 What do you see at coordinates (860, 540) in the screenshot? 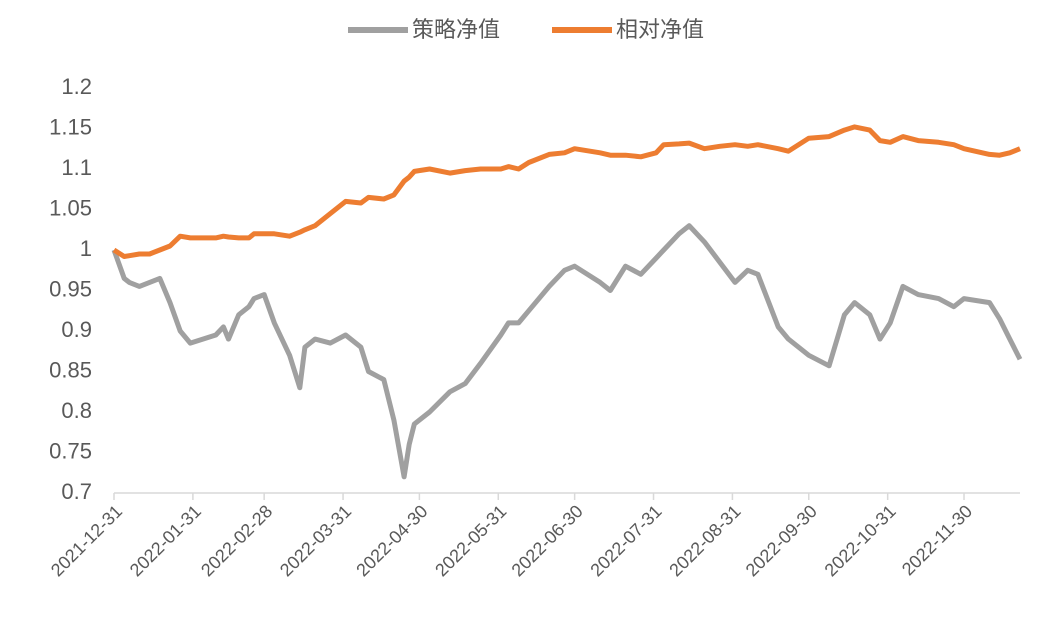
I see `x-tick-label: 2022-10-31` at bounding box center [860, 540].